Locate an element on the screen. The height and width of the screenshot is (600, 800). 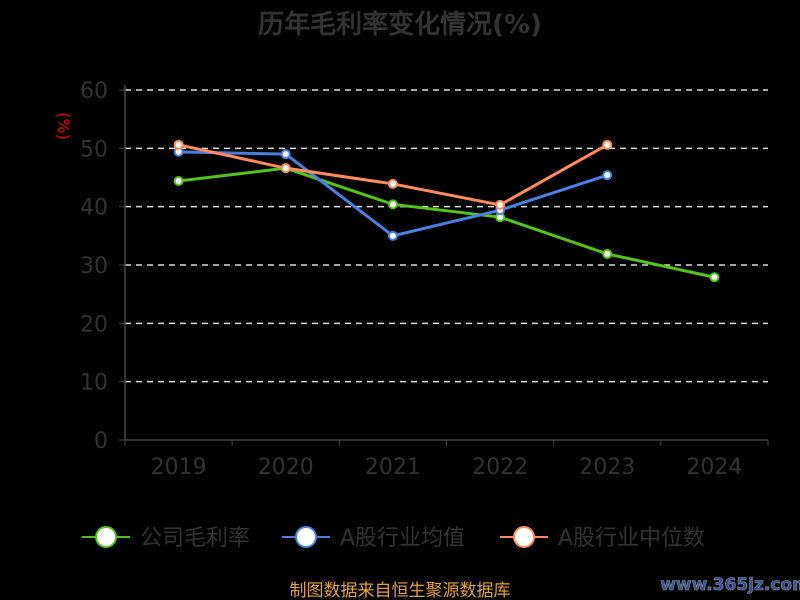
y-tick-label: 20 is located at coordinates (94, 324).